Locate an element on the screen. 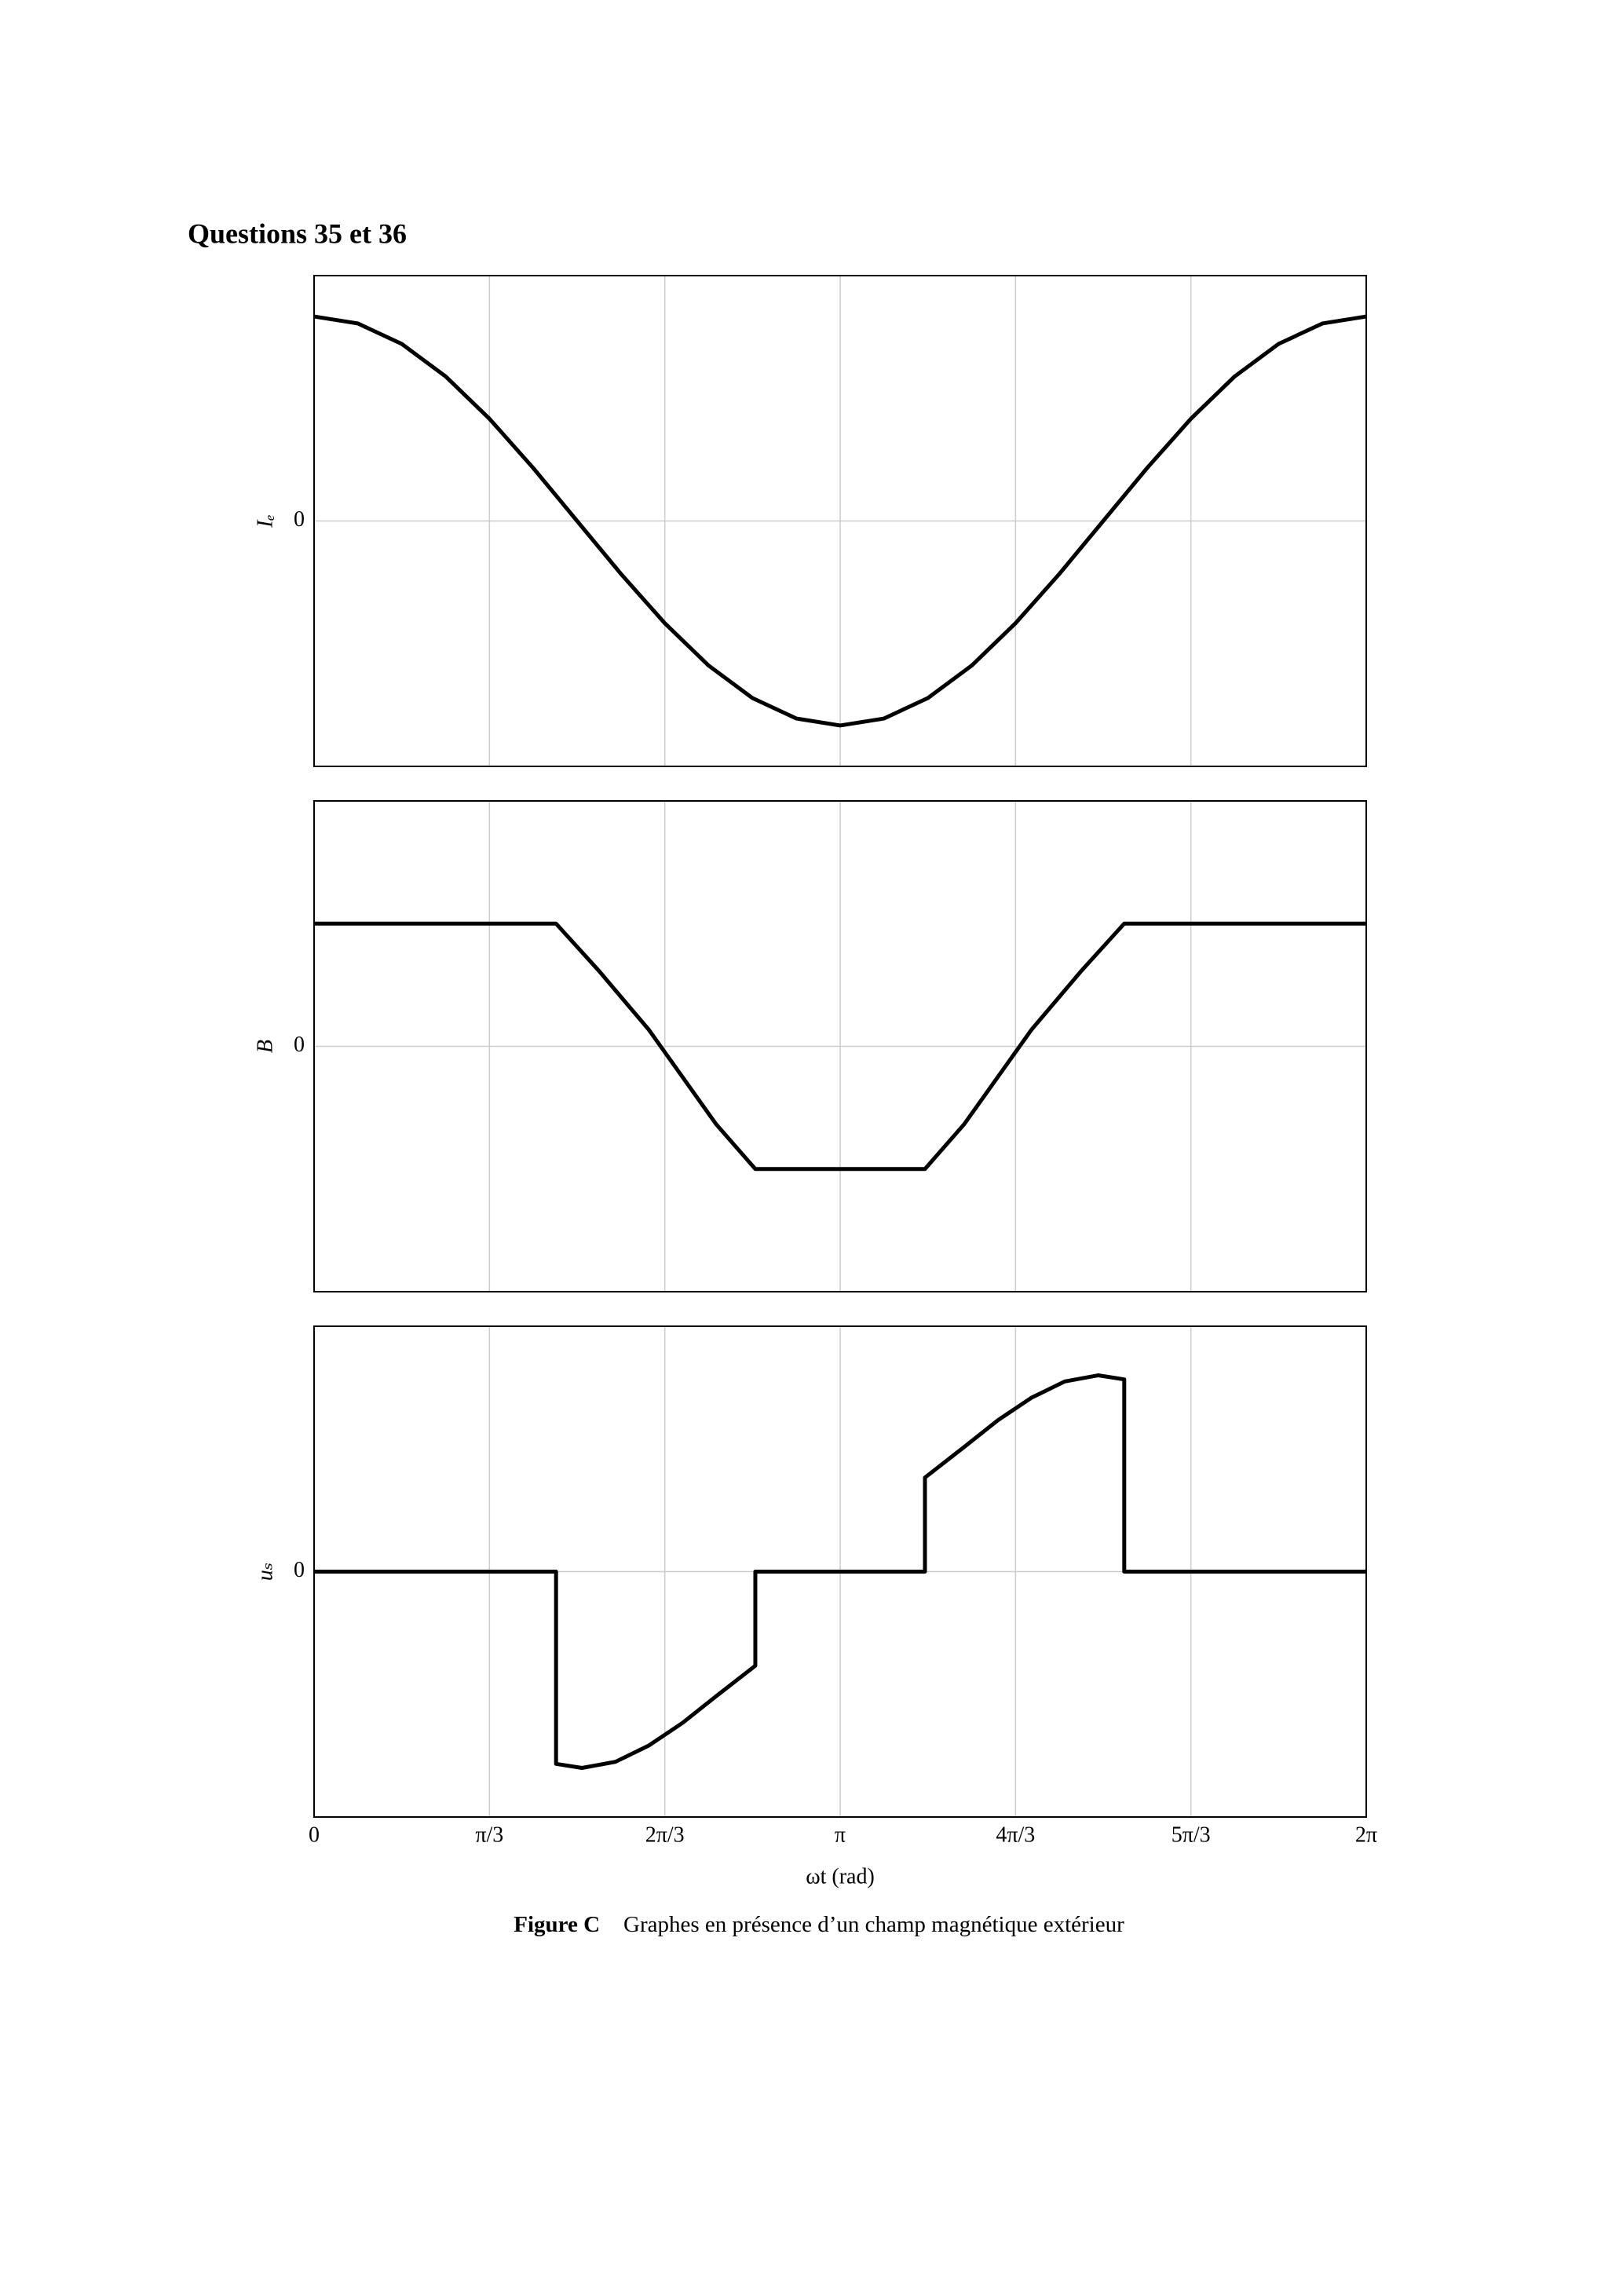 The image size is (1623, 2296). y-axis-label: Iₑ is located at coordinates (265, 521).